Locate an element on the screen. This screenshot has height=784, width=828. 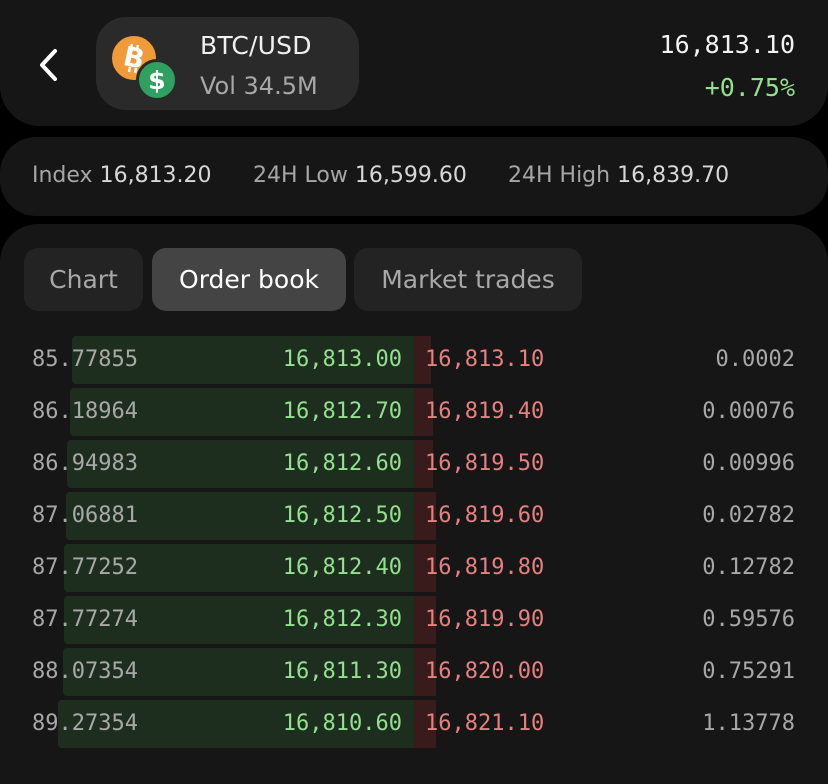
ask-size: 0.02782 is located at coordinates (748, 515).